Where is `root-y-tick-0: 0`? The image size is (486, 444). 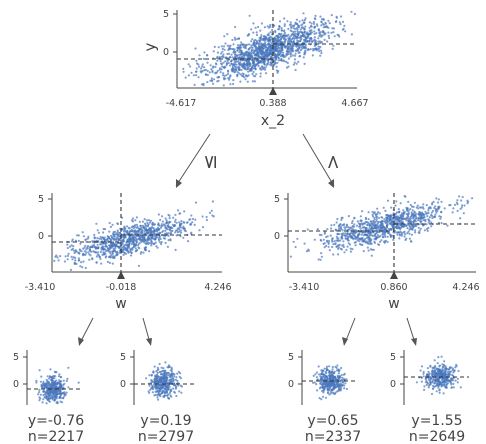 root-y-tick-0: 0 is located at coordinates (166, 52).